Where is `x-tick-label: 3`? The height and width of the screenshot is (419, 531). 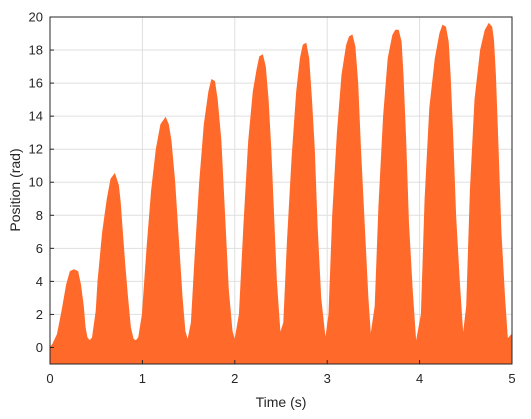 x-tick-label: 3 is located at coordinates (327, 378).